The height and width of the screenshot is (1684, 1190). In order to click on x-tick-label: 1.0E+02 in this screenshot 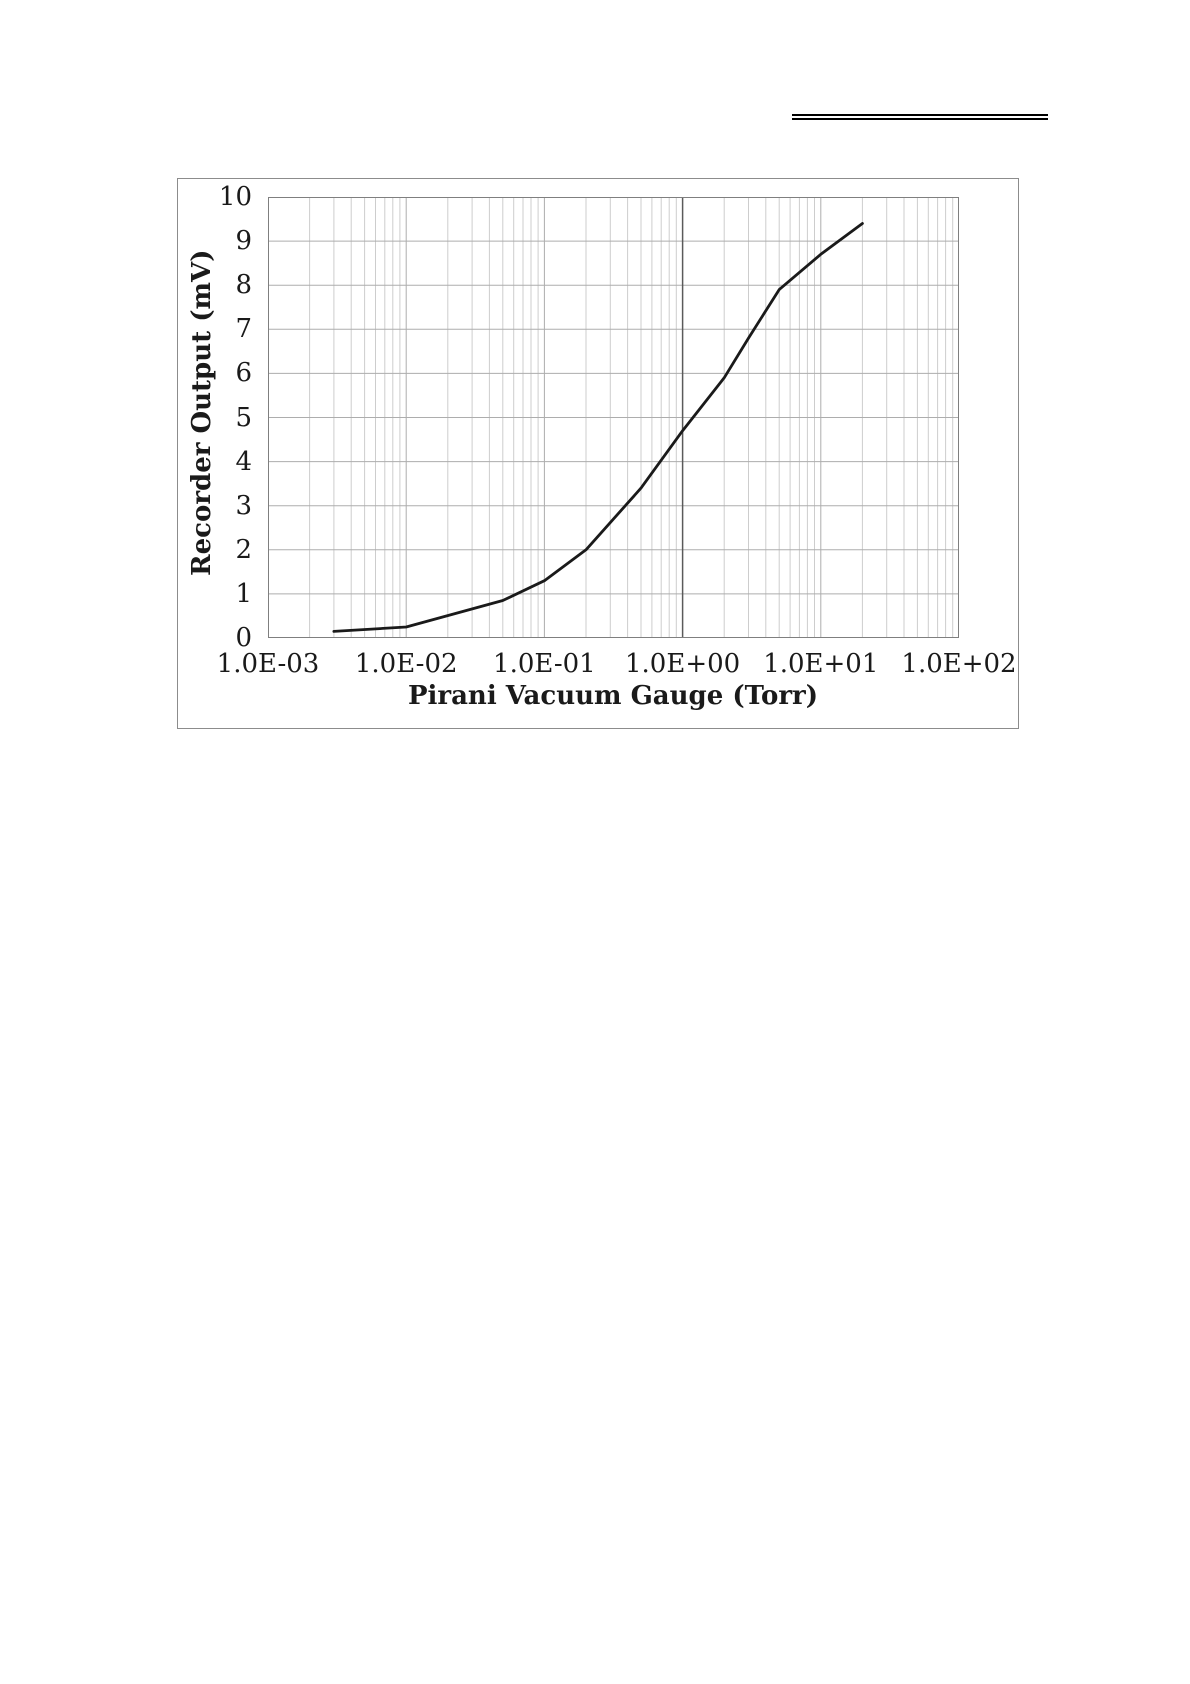, I will do `click(959, 664)`.